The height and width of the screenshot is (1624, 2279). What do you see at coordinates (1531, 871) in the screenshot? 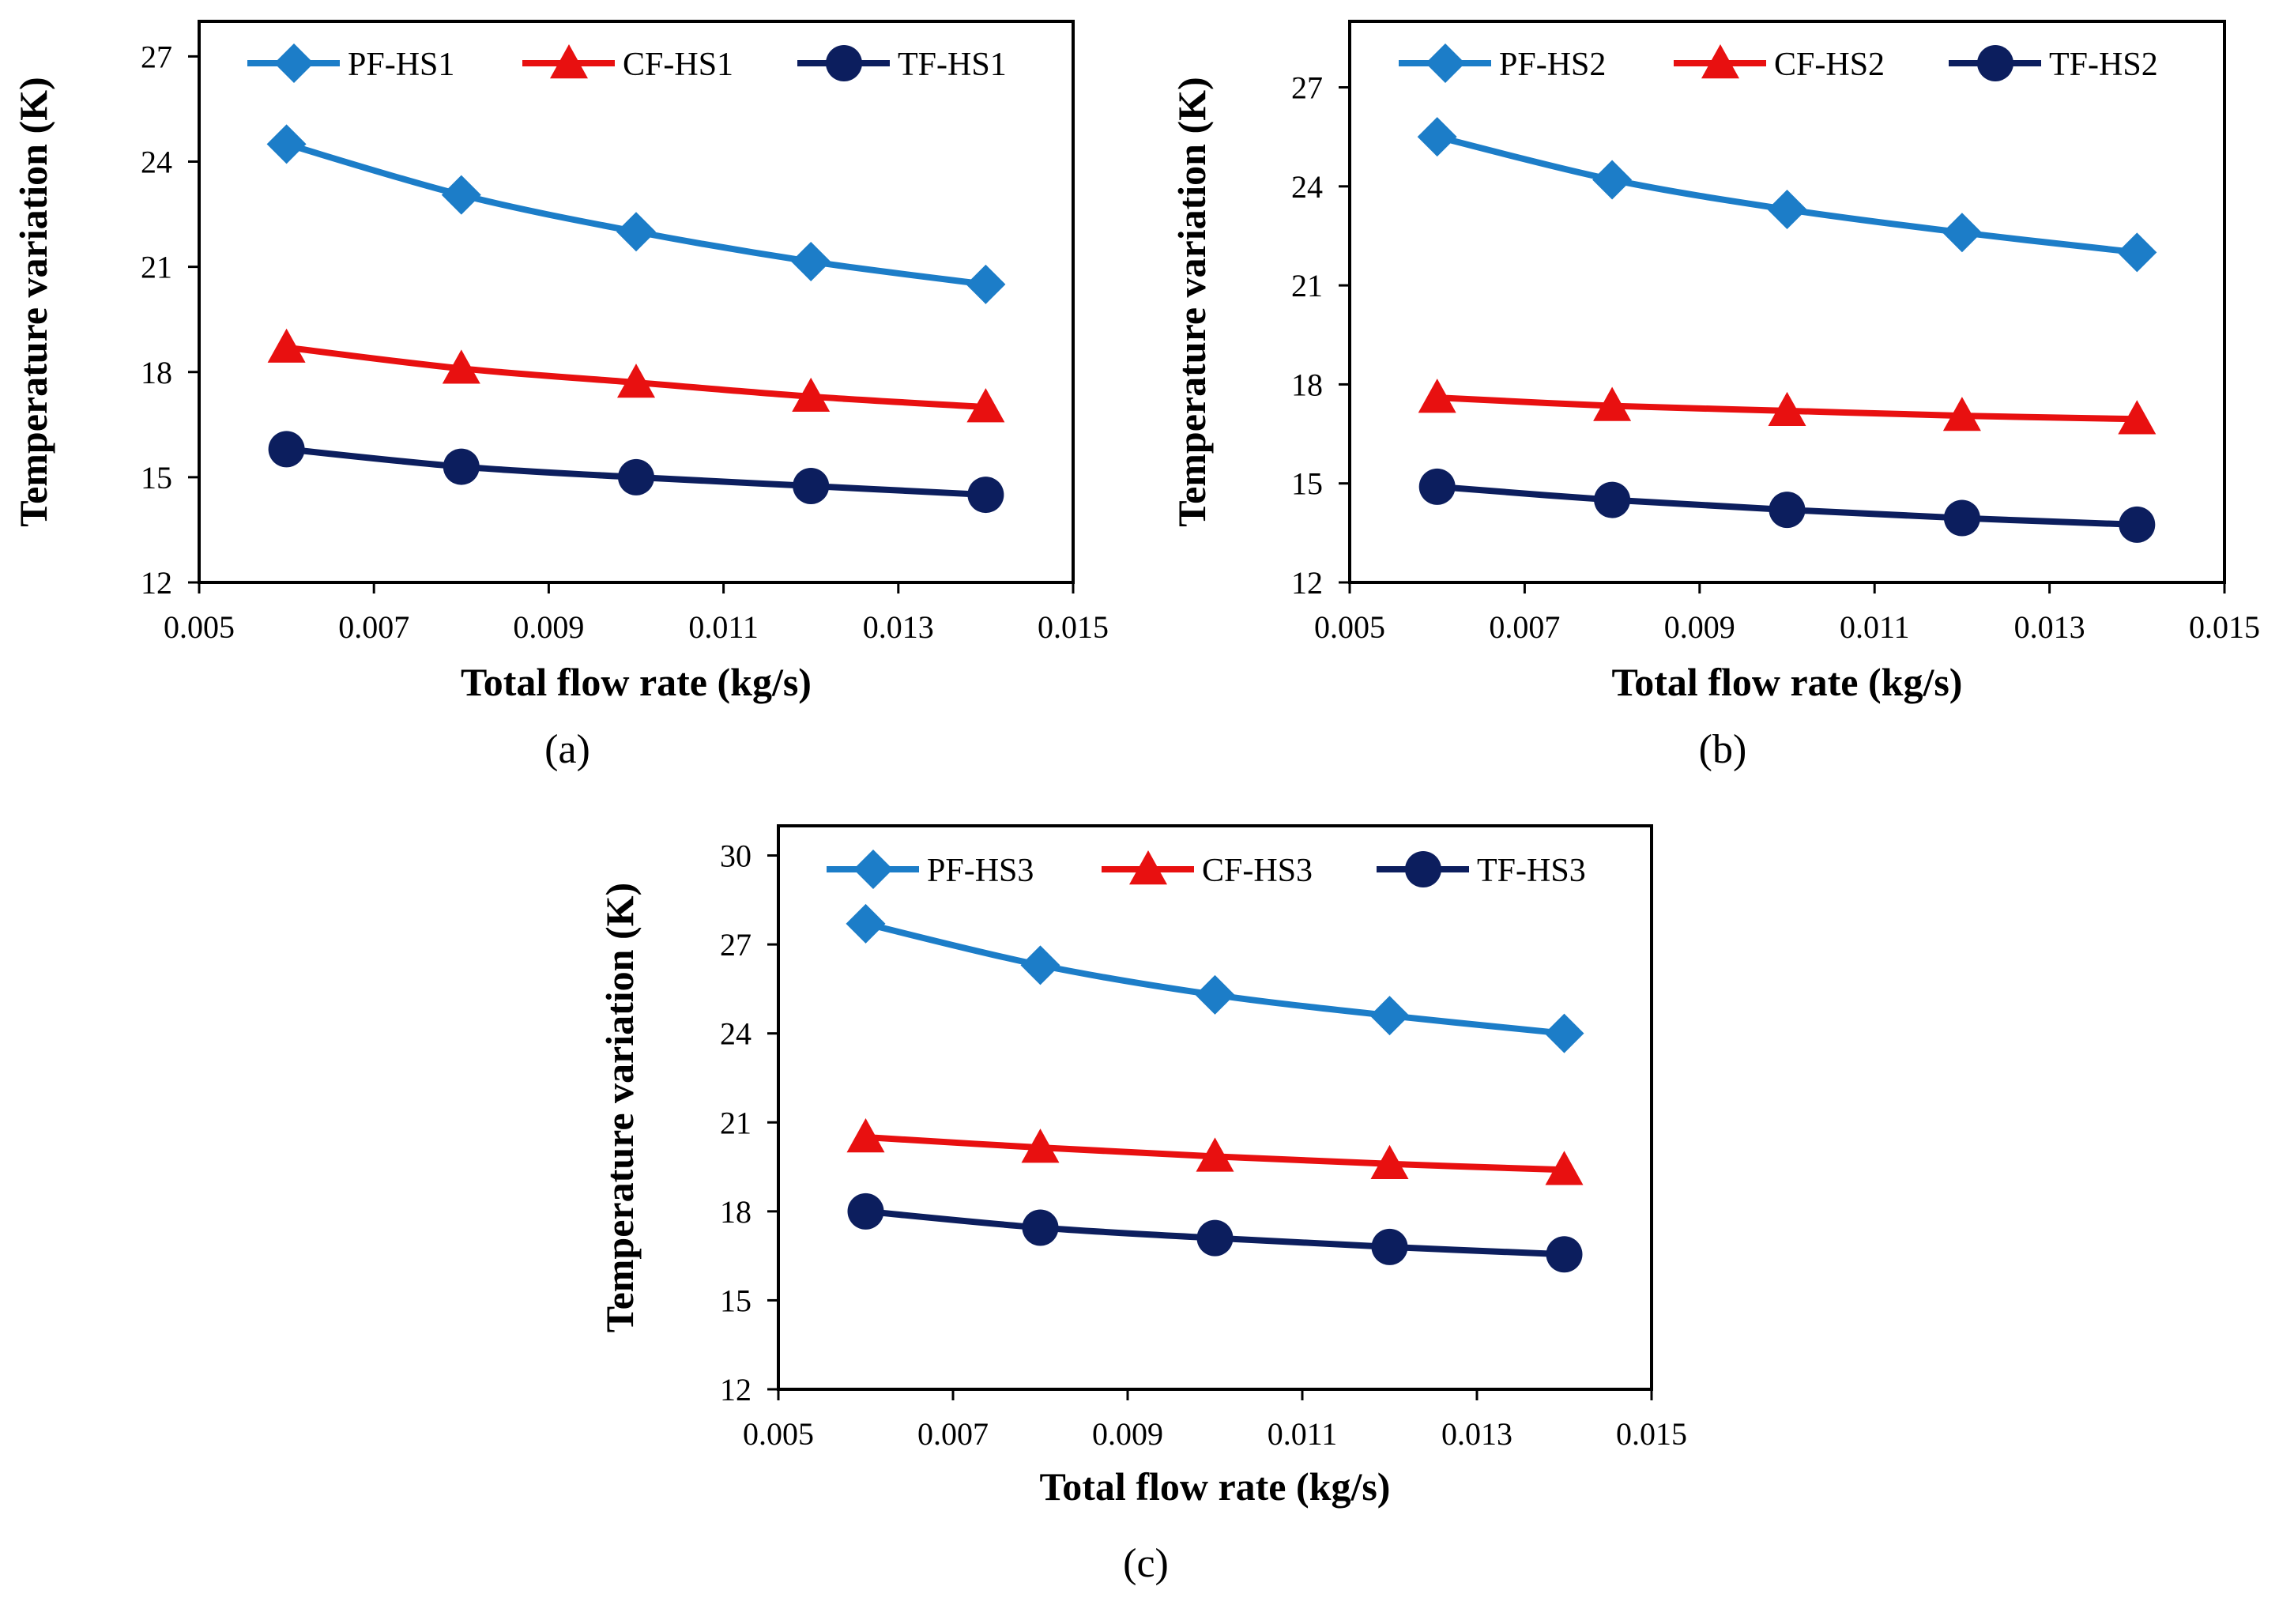
I see `legend-label: TF-HS3` at bounding box center [1531, 871].